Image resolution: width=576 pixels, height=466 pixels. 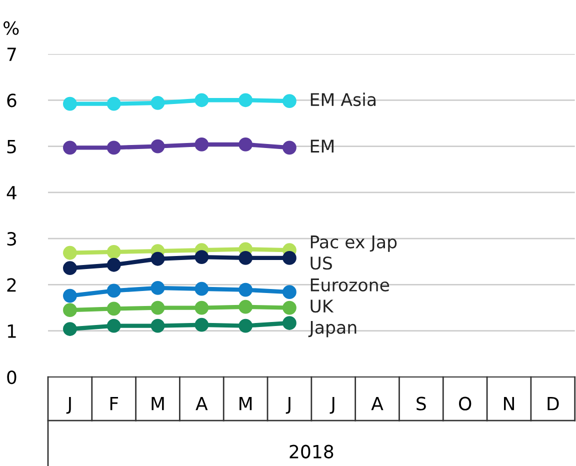 What do you see at coordinates (465, 403) in the screenshot?
I see `x-tick-label: O` at bounding box center [465, 403].